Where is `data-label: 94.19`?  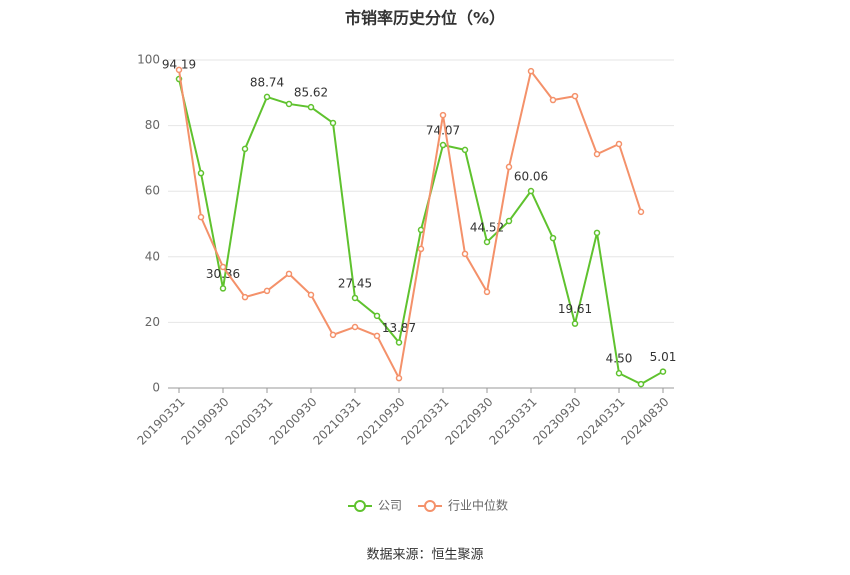
data-label: 94.19 is located at coordinates (179, 65).